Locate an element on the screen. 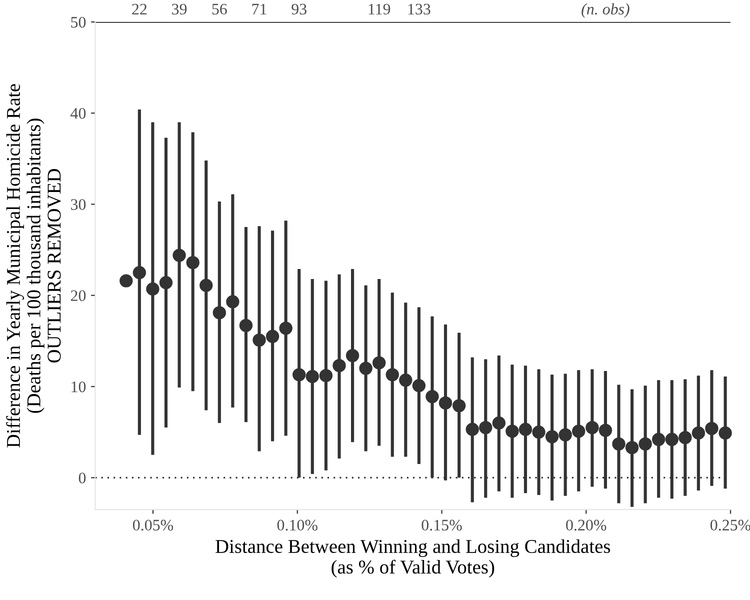 Image resolution: width=750 pixels, height=600 pixels. annotation: 22 is located at coordinates (139, 9).